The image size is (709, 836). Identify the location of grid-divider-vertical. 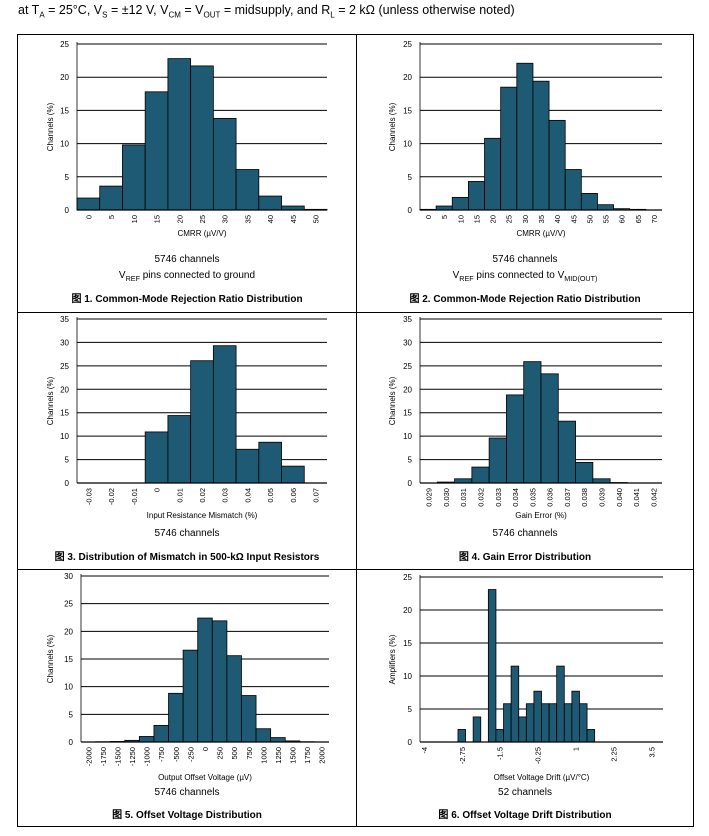
(356, 430).